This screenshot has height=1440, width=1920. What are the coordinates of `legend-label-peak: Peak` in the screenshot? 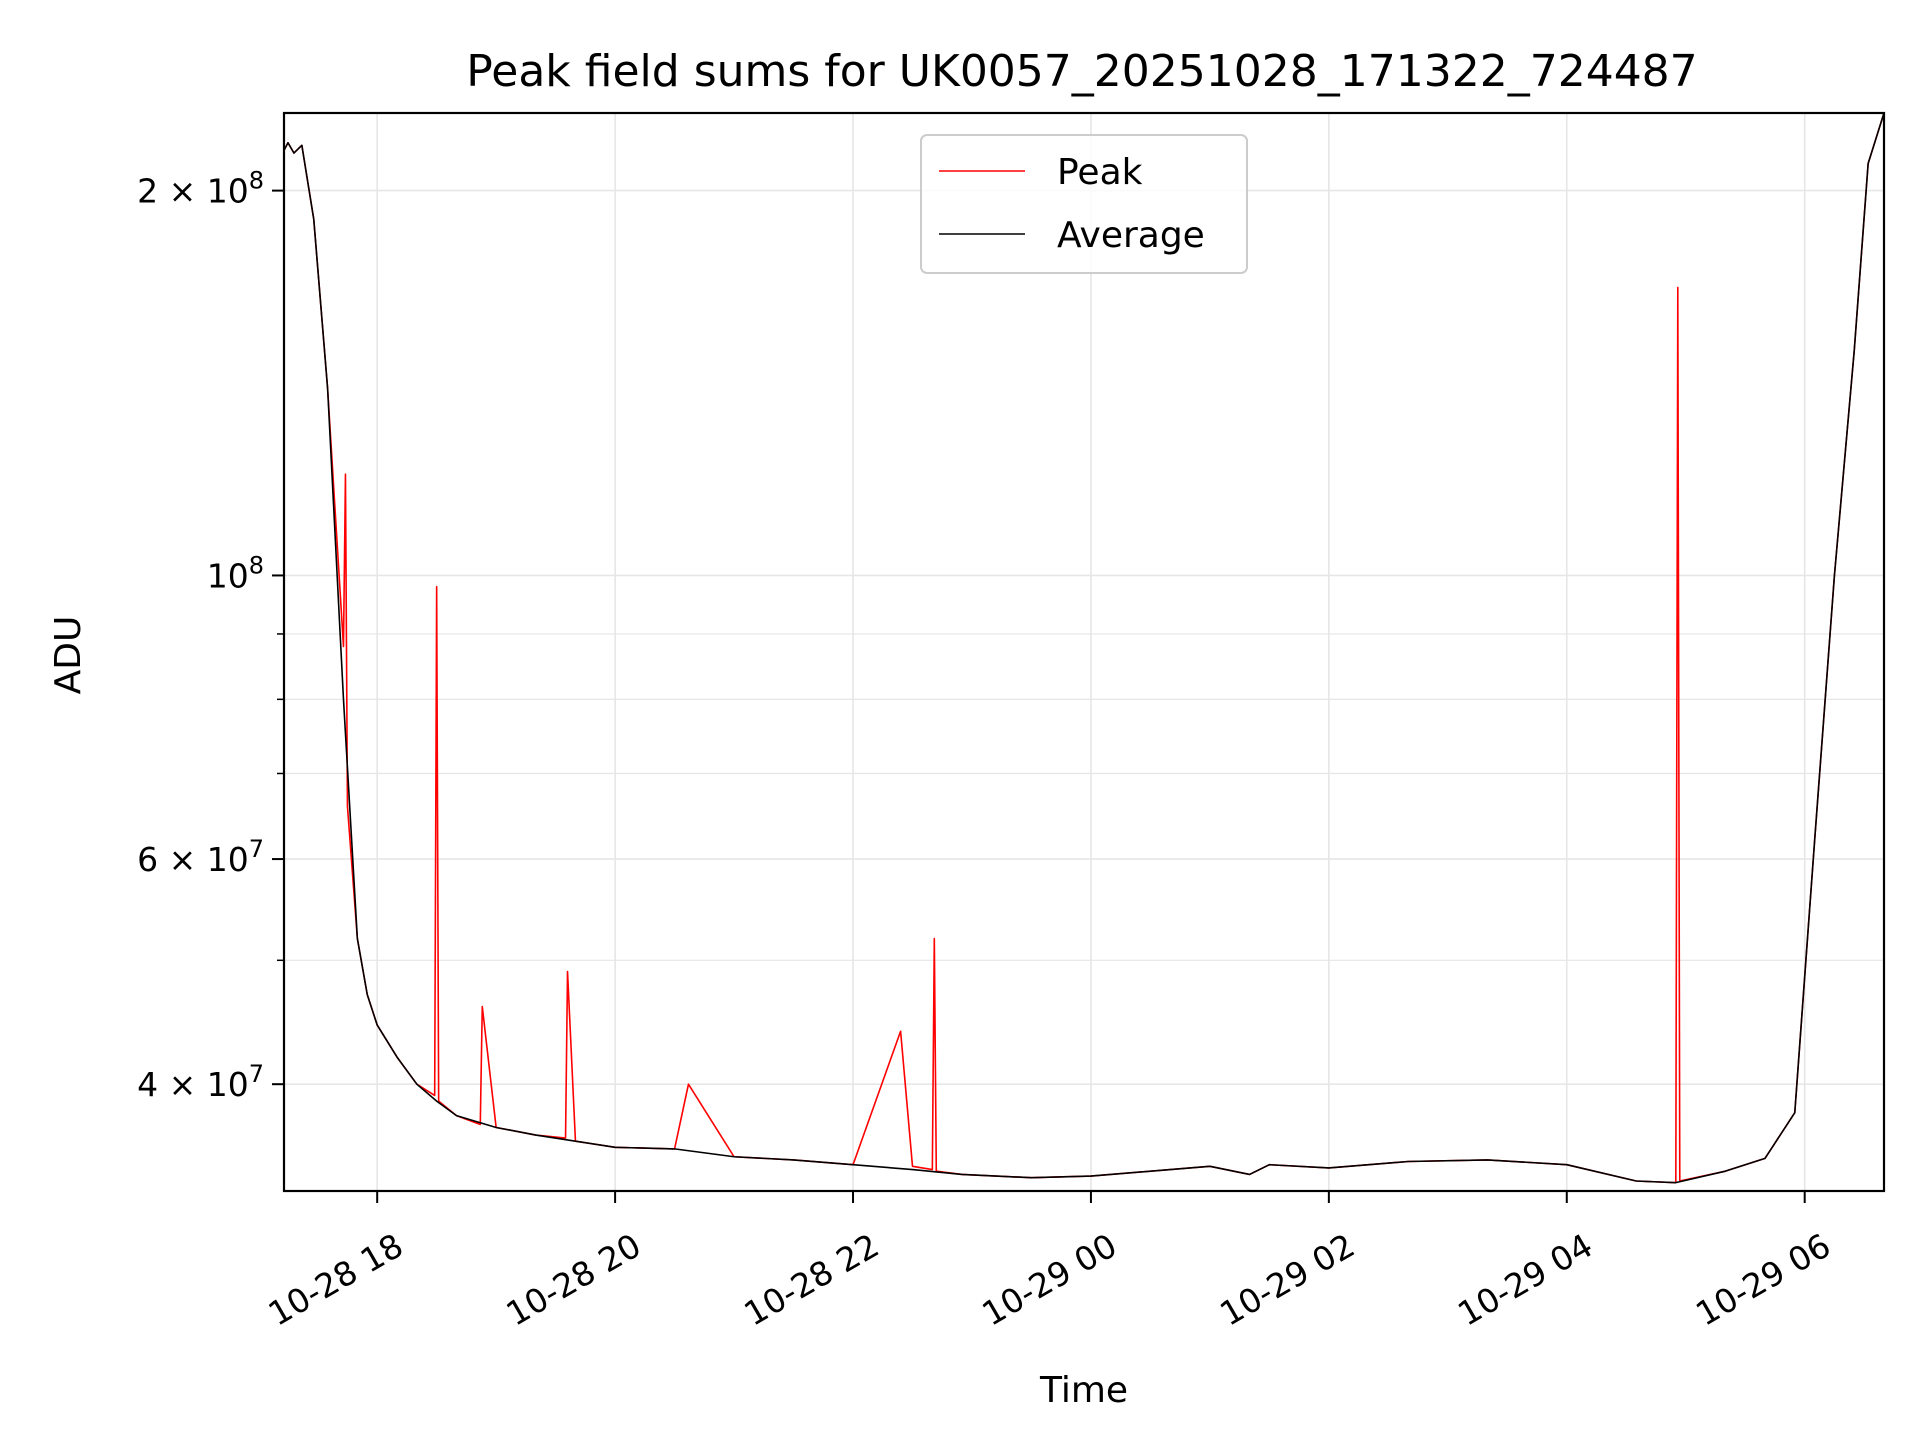 It's located at (1100, 172).